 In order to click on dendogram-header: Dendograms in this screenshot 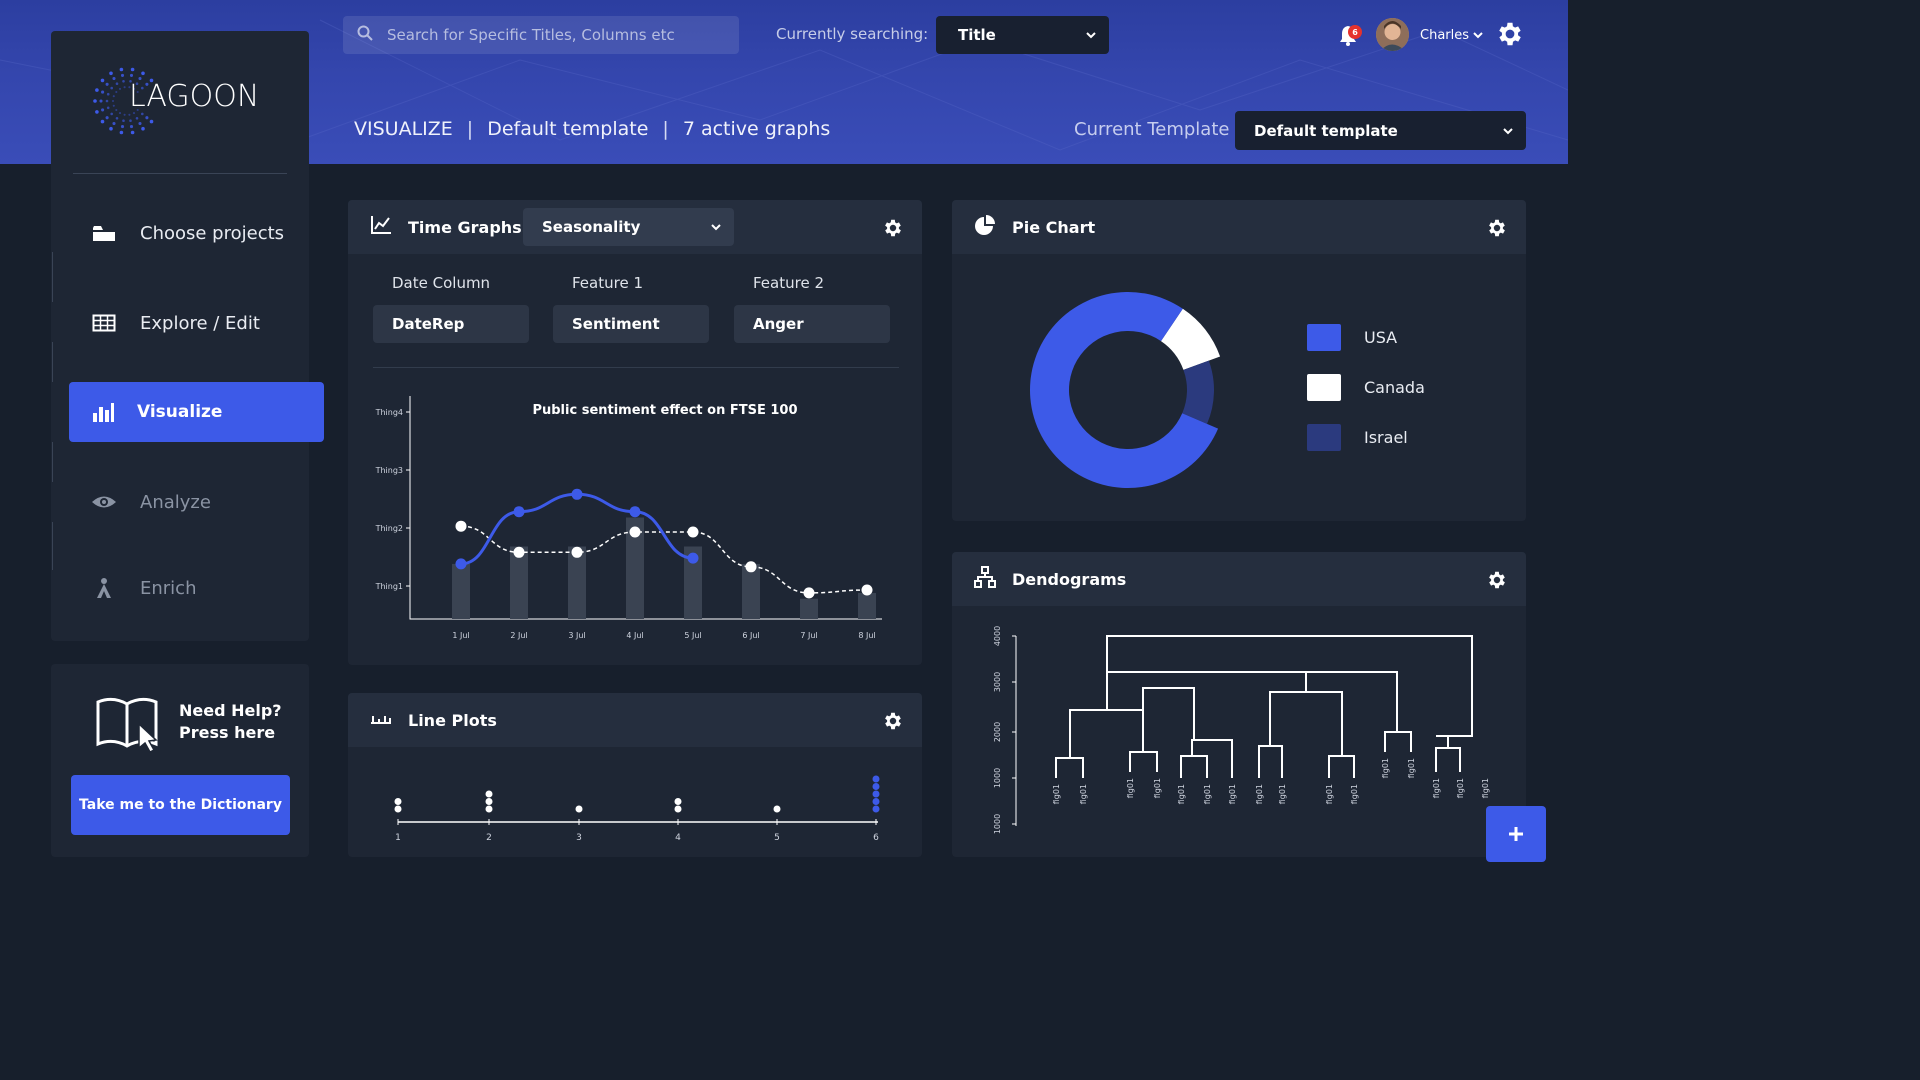, I will do `click(1239, 579)`.